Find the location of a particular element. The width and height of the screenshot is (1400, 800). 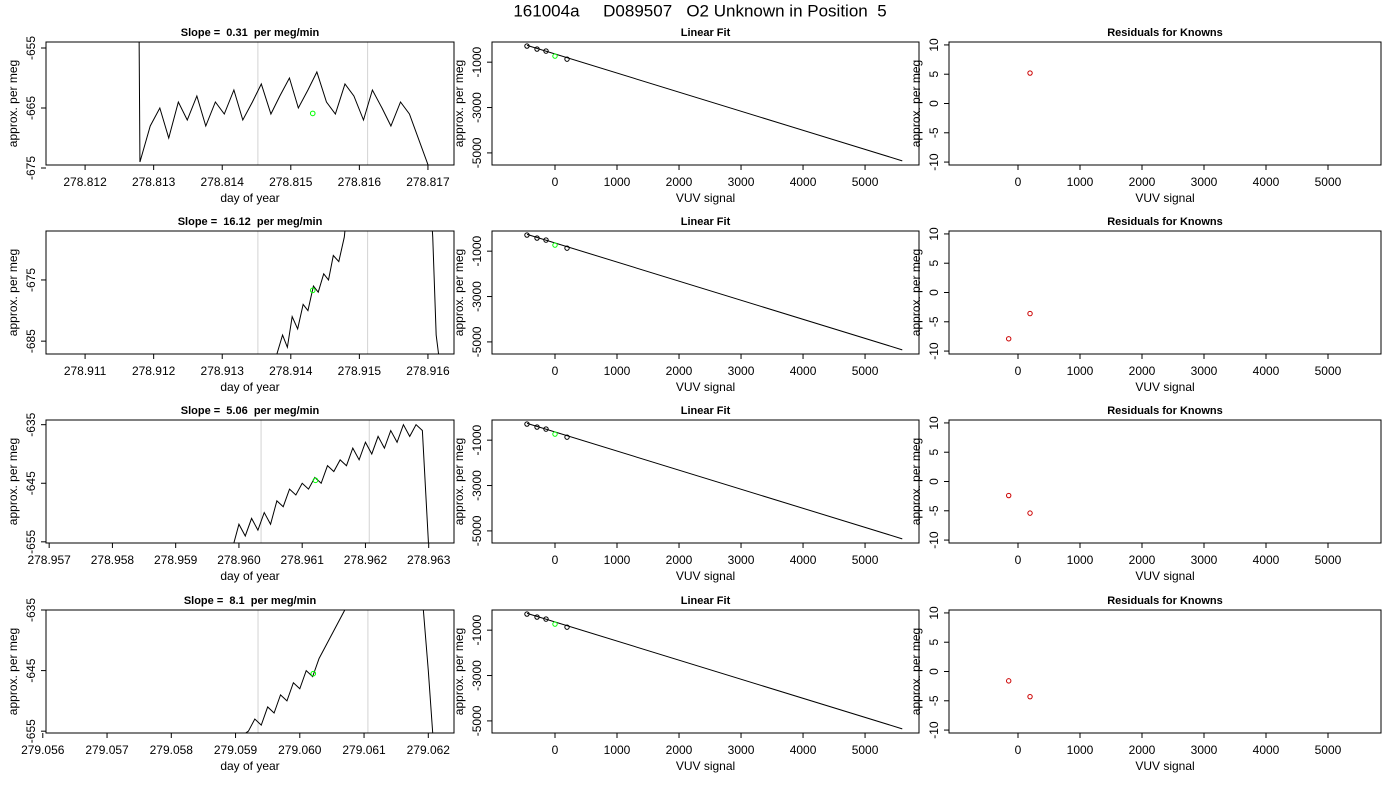

panel-title: Slope = 5.06 per meg/min is located at coordinates (250, 411).